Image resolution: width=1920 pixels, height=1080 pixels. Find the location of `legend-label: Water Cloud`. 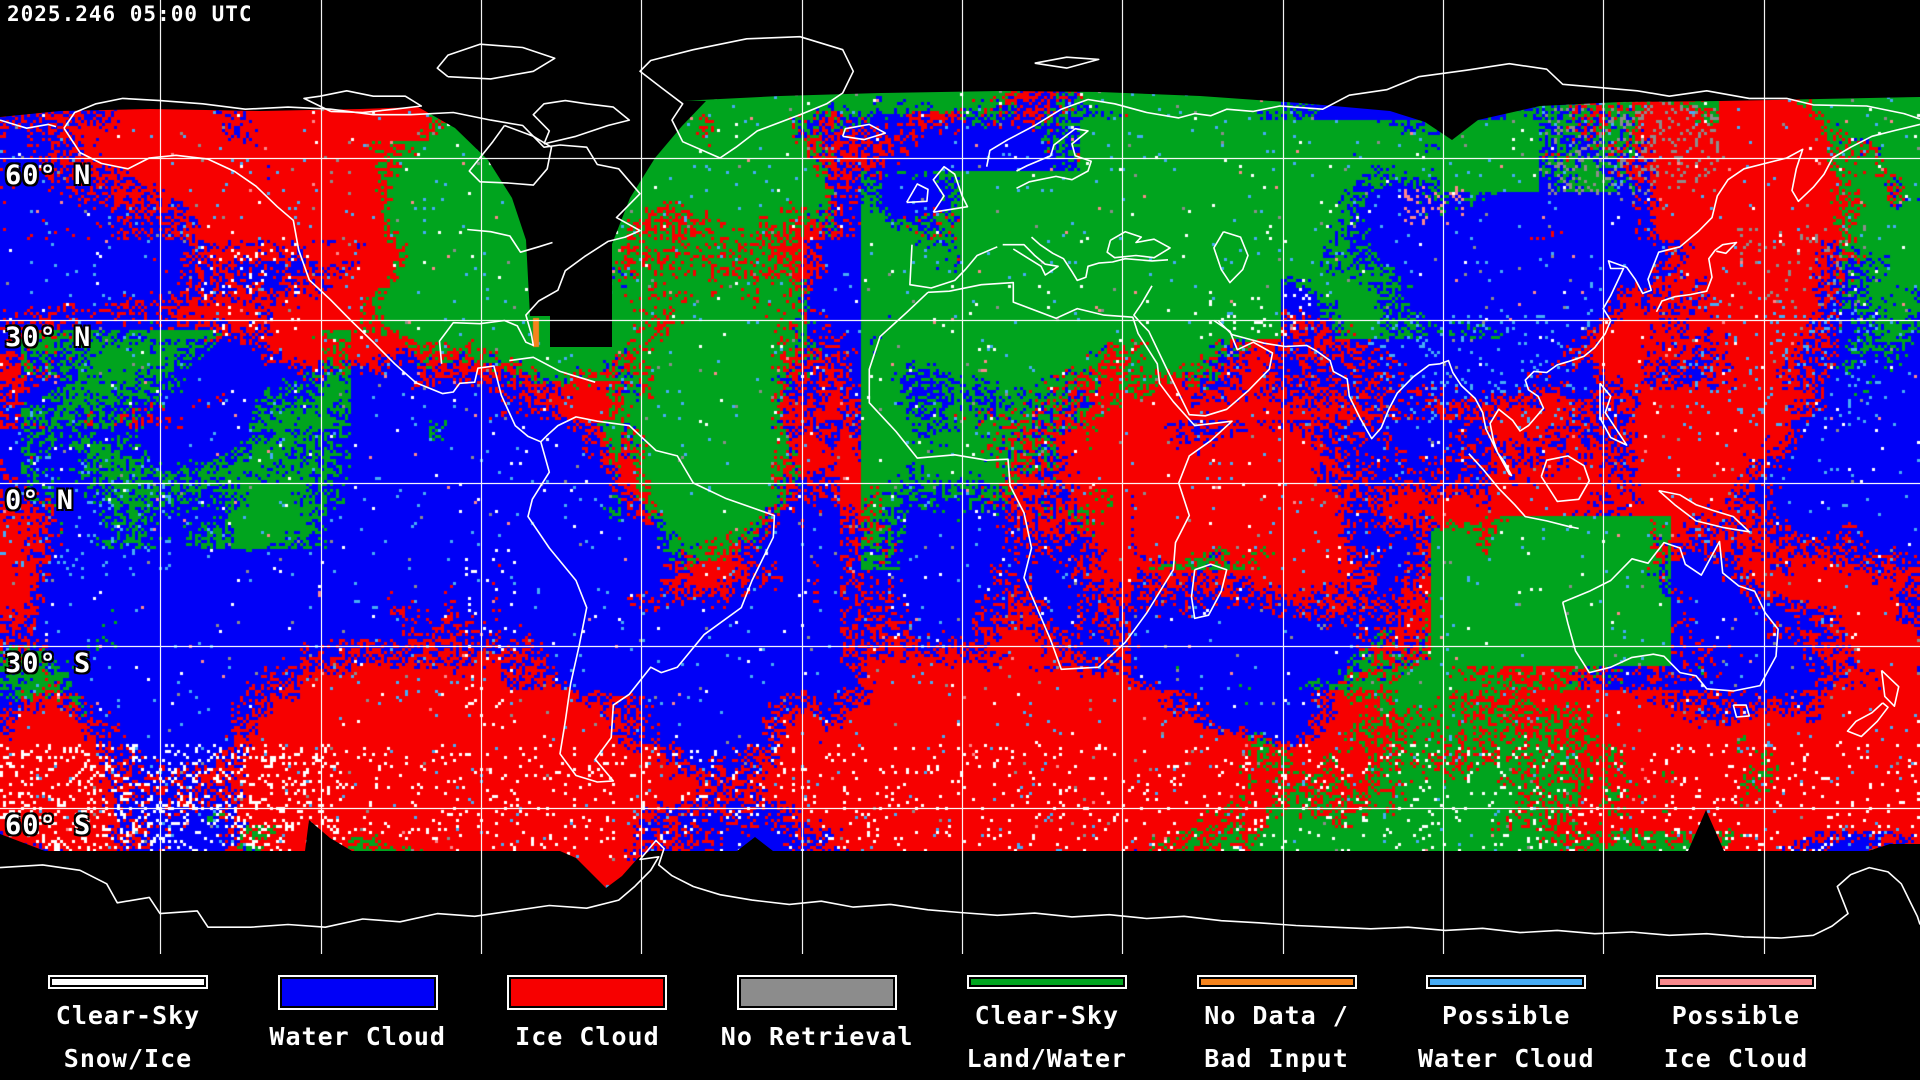

legend-label: Water Cloud is located at coordinates (357, 1036).